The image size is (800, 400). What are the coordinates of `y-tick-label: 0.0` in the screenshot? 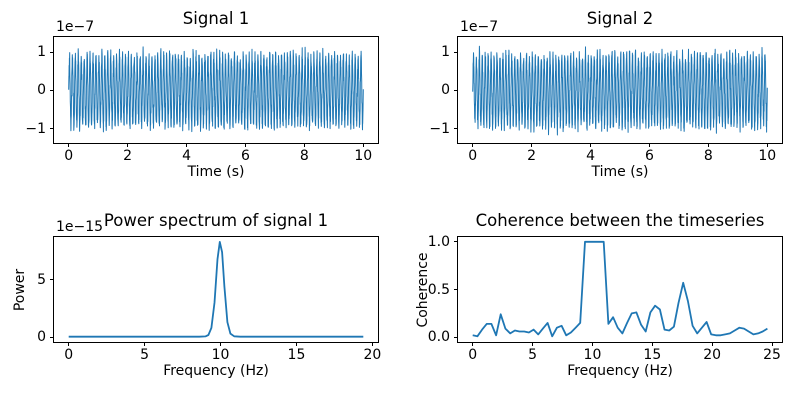 It's located at (438, 337).